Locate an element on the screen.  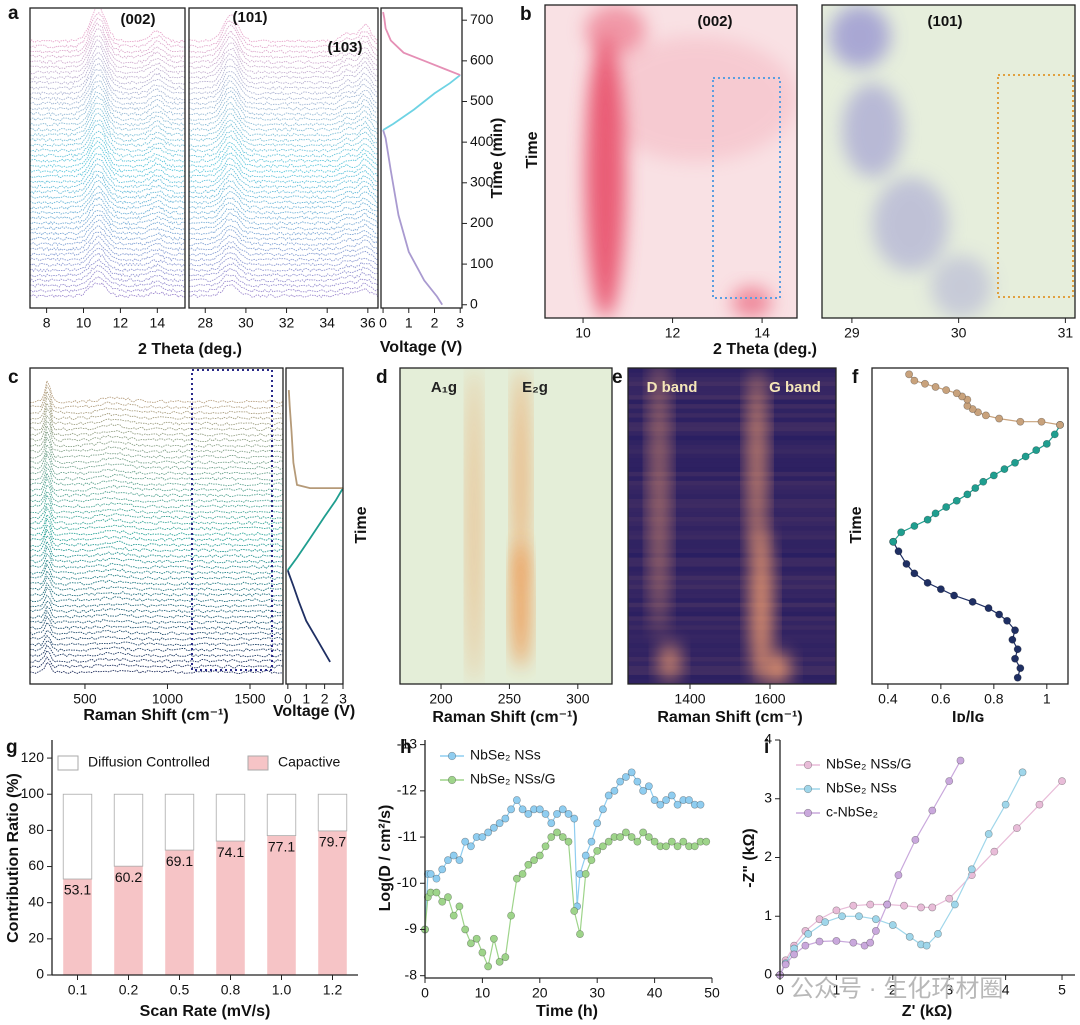
y-tick-label: 40 is located at coordinates (36, 901).